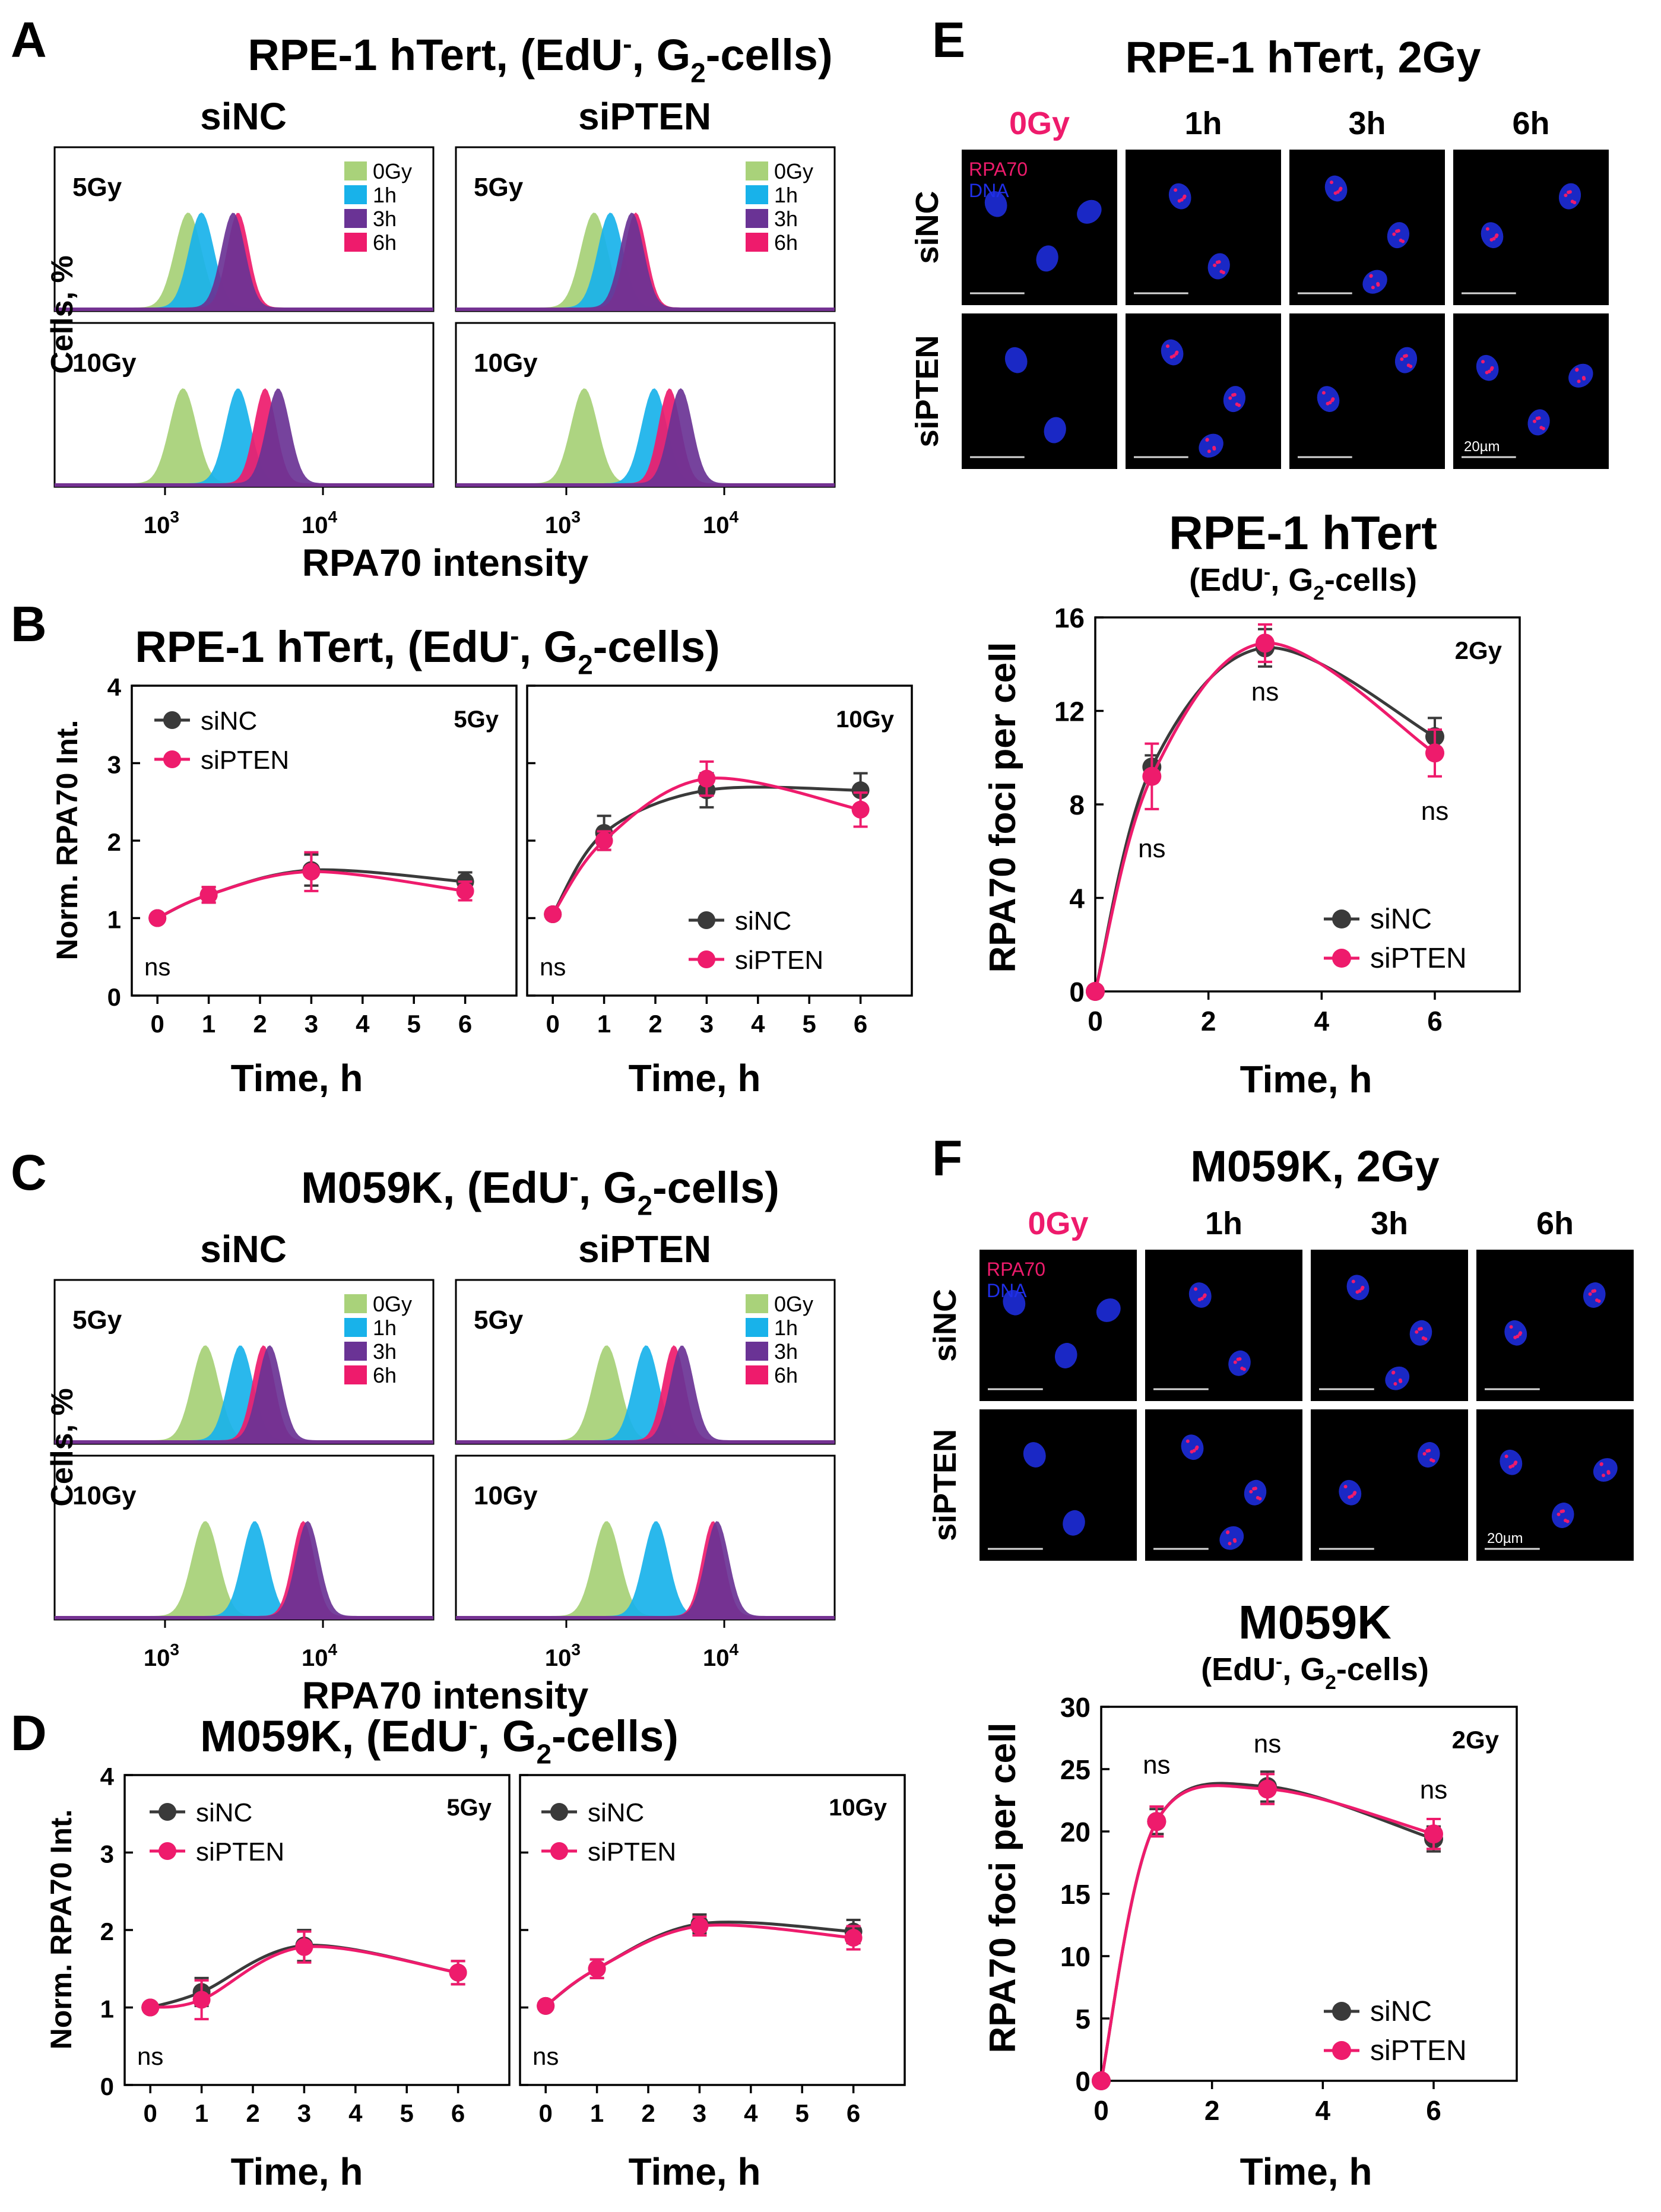 The width and height of the screenshot is (1661, 2212). What do you see at coordinates (320, 523) in the screenshot?
I see `tick-label: 104` at bounding box center [320, 523].